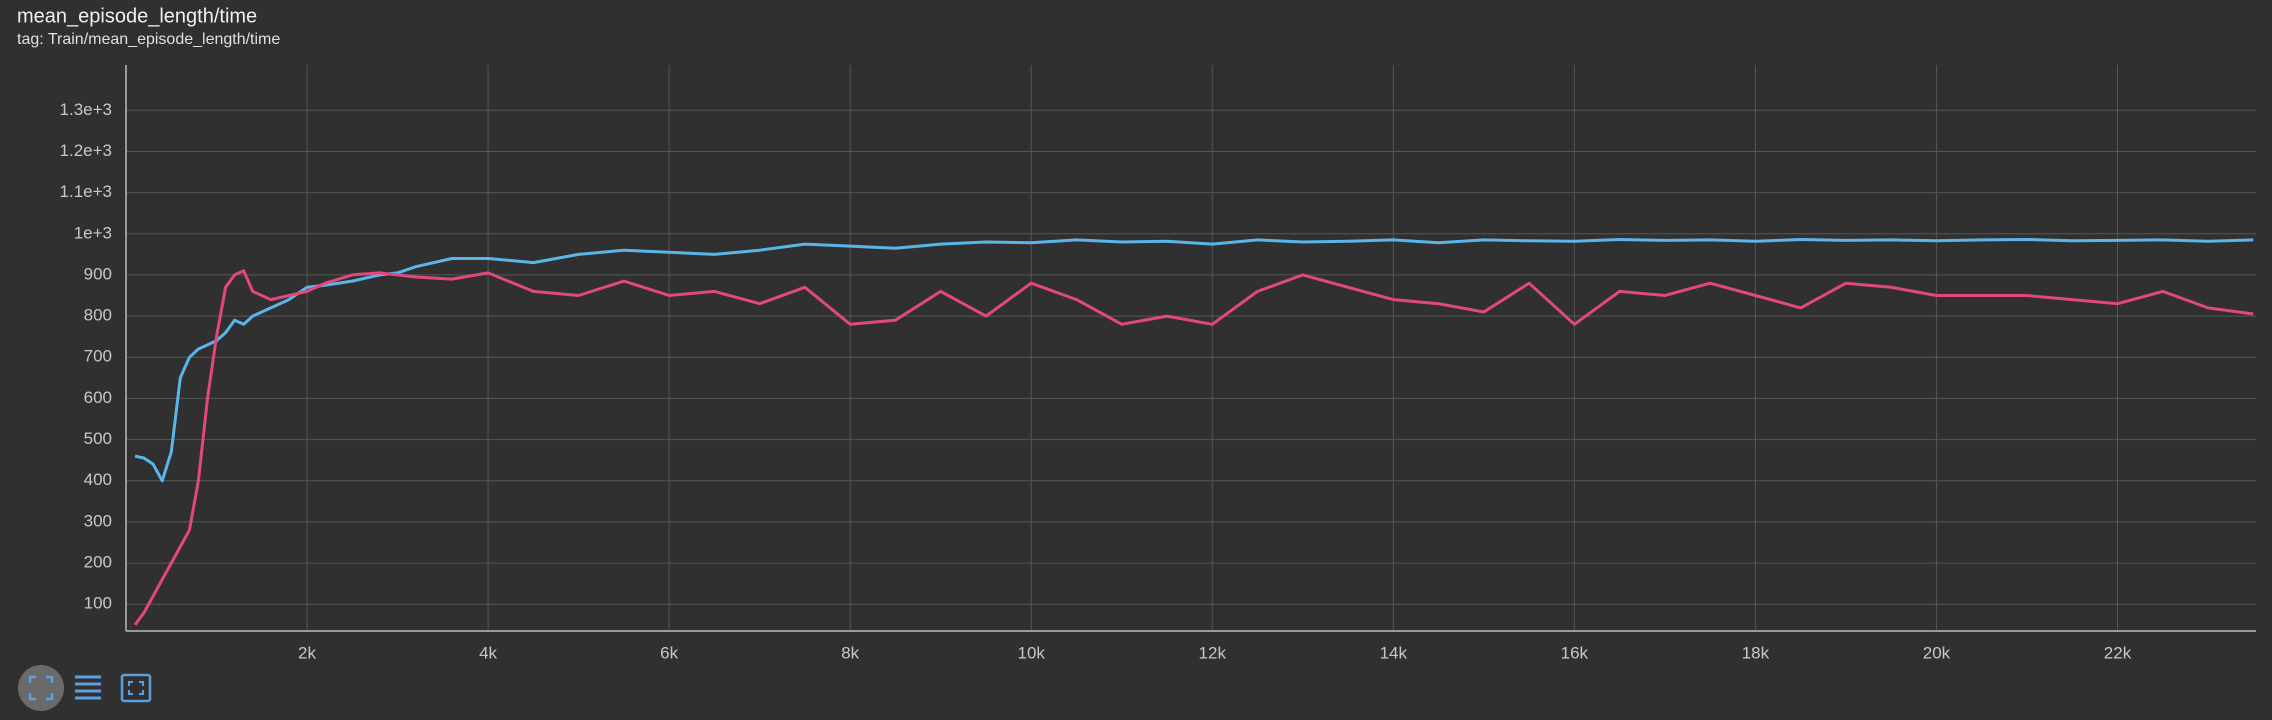 The image size is (2272, 720). I want to click on toolbar, so click(85, 688).